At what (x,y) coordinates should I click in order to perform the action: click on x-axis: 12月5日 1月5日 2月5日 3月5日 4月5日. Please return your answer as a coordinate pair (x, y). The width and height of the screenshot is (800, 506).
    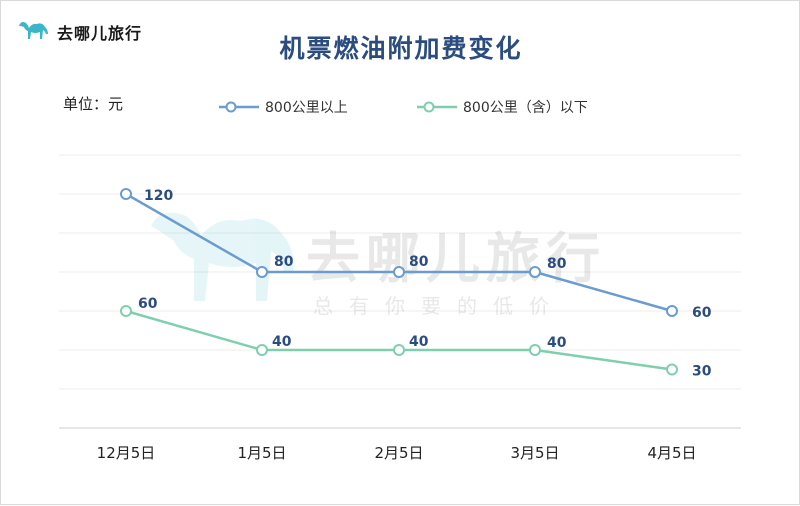
    Looking at the image, I should click on (400, 444).